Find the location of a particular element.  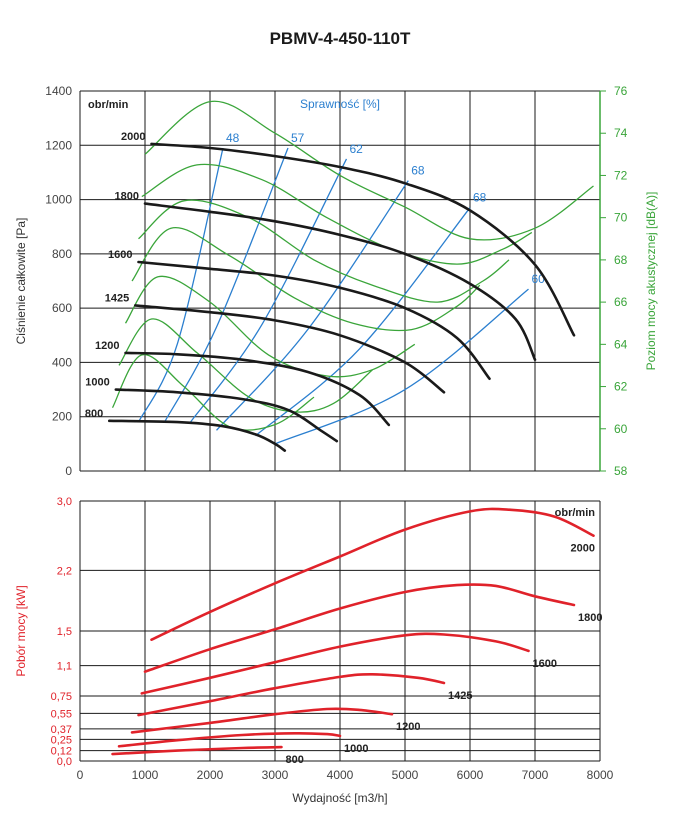

y-tick-label: 1,5 is located at coordinates (64, 632).